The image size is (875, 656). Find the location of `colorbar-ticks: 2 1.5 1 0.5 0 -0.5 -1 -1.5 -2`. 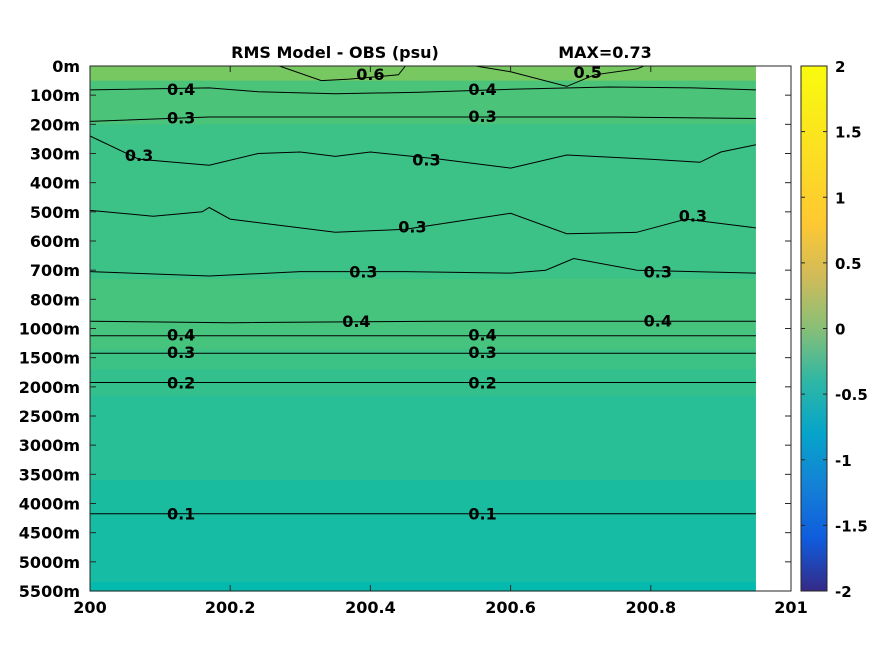

colorbar-ticks: 2 1.5 1 0.5 0 -0.5 -1 -1.5 -2 is located at coordinates (834, 329).